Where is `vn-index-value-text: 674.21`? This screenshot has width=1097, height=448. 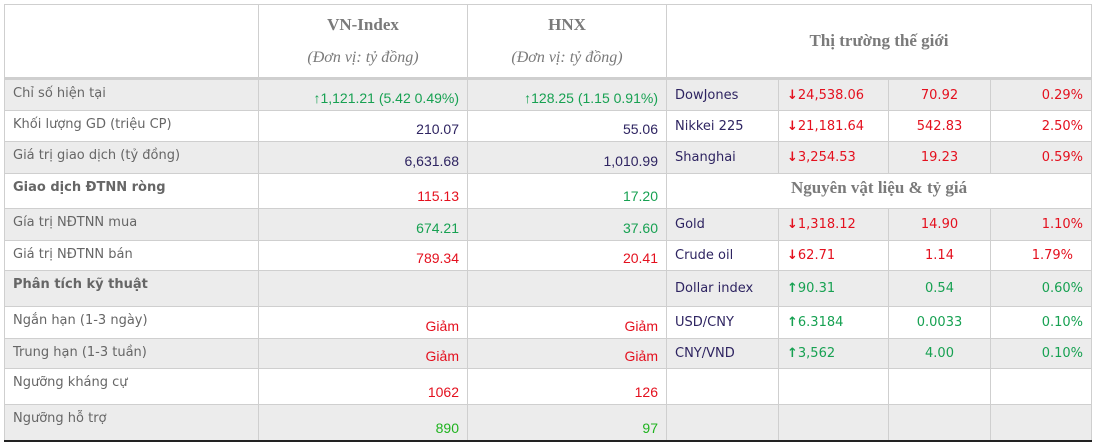 vn-index-value-text: 674.21 is located at coordinates (437, 228).